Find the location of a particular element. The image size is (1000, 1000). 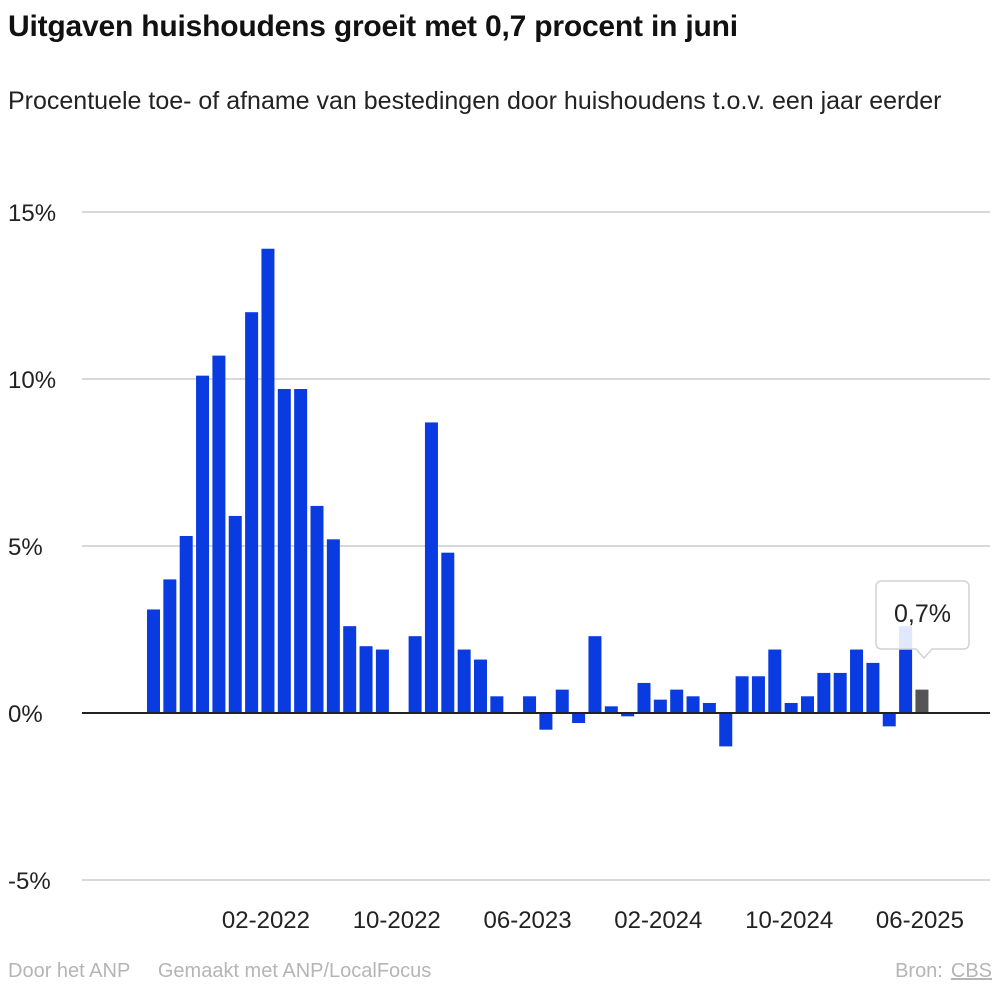

tooltip-value: 0,7% is located at coordinates (922, 614).